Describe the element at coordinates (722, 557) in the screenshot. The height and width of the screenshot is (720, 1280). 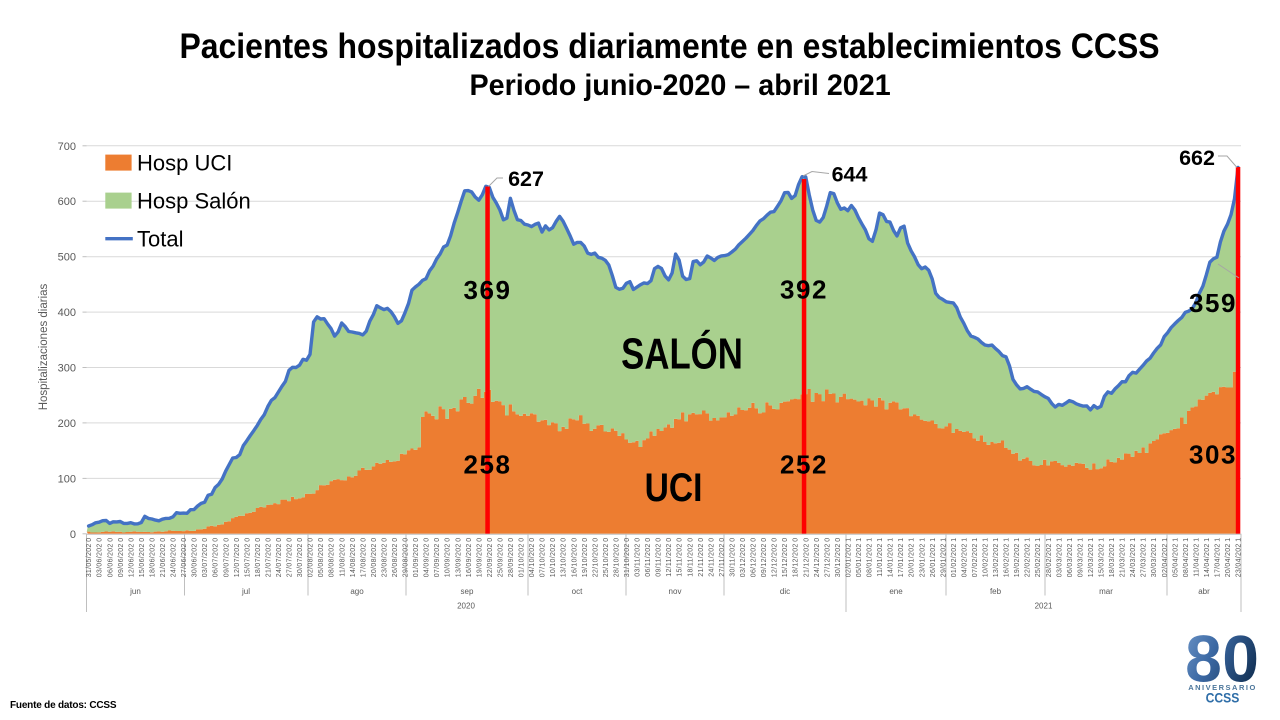
I see `svg-text: 27/11/202 0` at that location.